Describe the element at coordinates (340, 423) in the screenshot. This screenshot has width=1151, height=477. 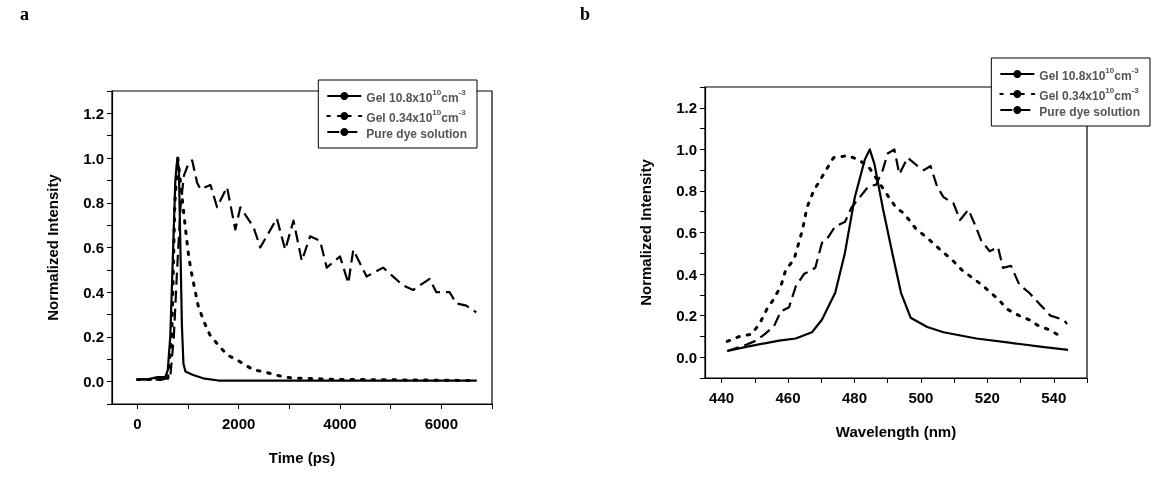
I see `x-tick-label: 4000` at that location.